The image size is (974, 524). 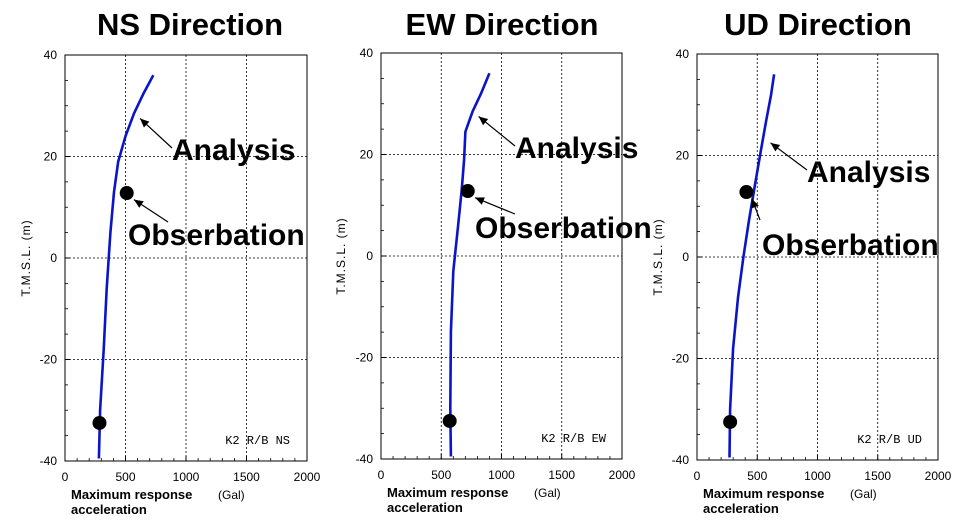 I want to click on chart-tag: K2 R/B NS, so click(x=257, y=441).